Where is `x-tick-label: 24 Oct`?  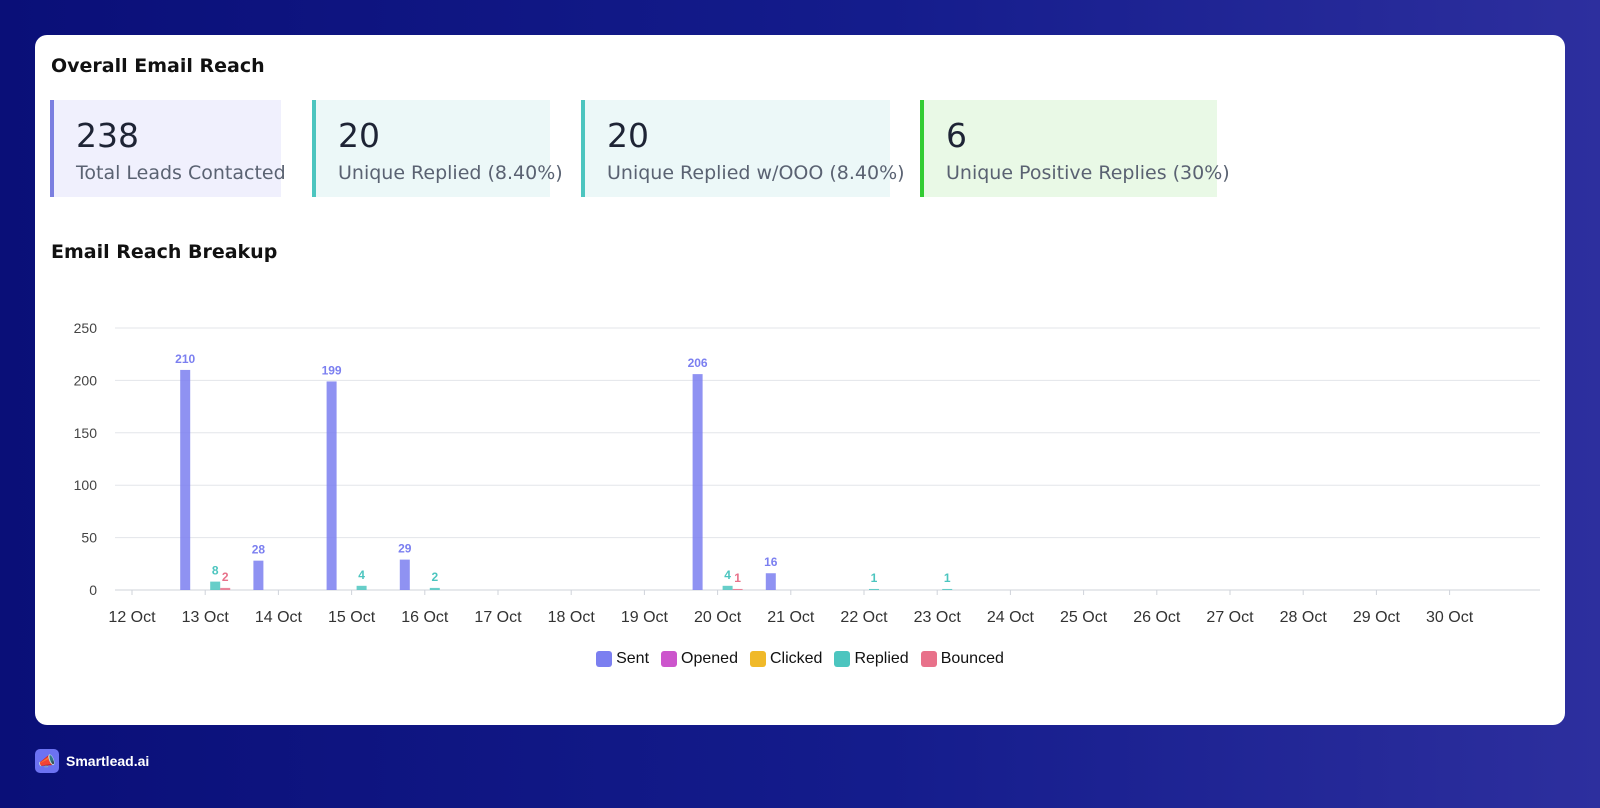
x-tick-label: 24 Oct is located at coordinates (1011, 617).